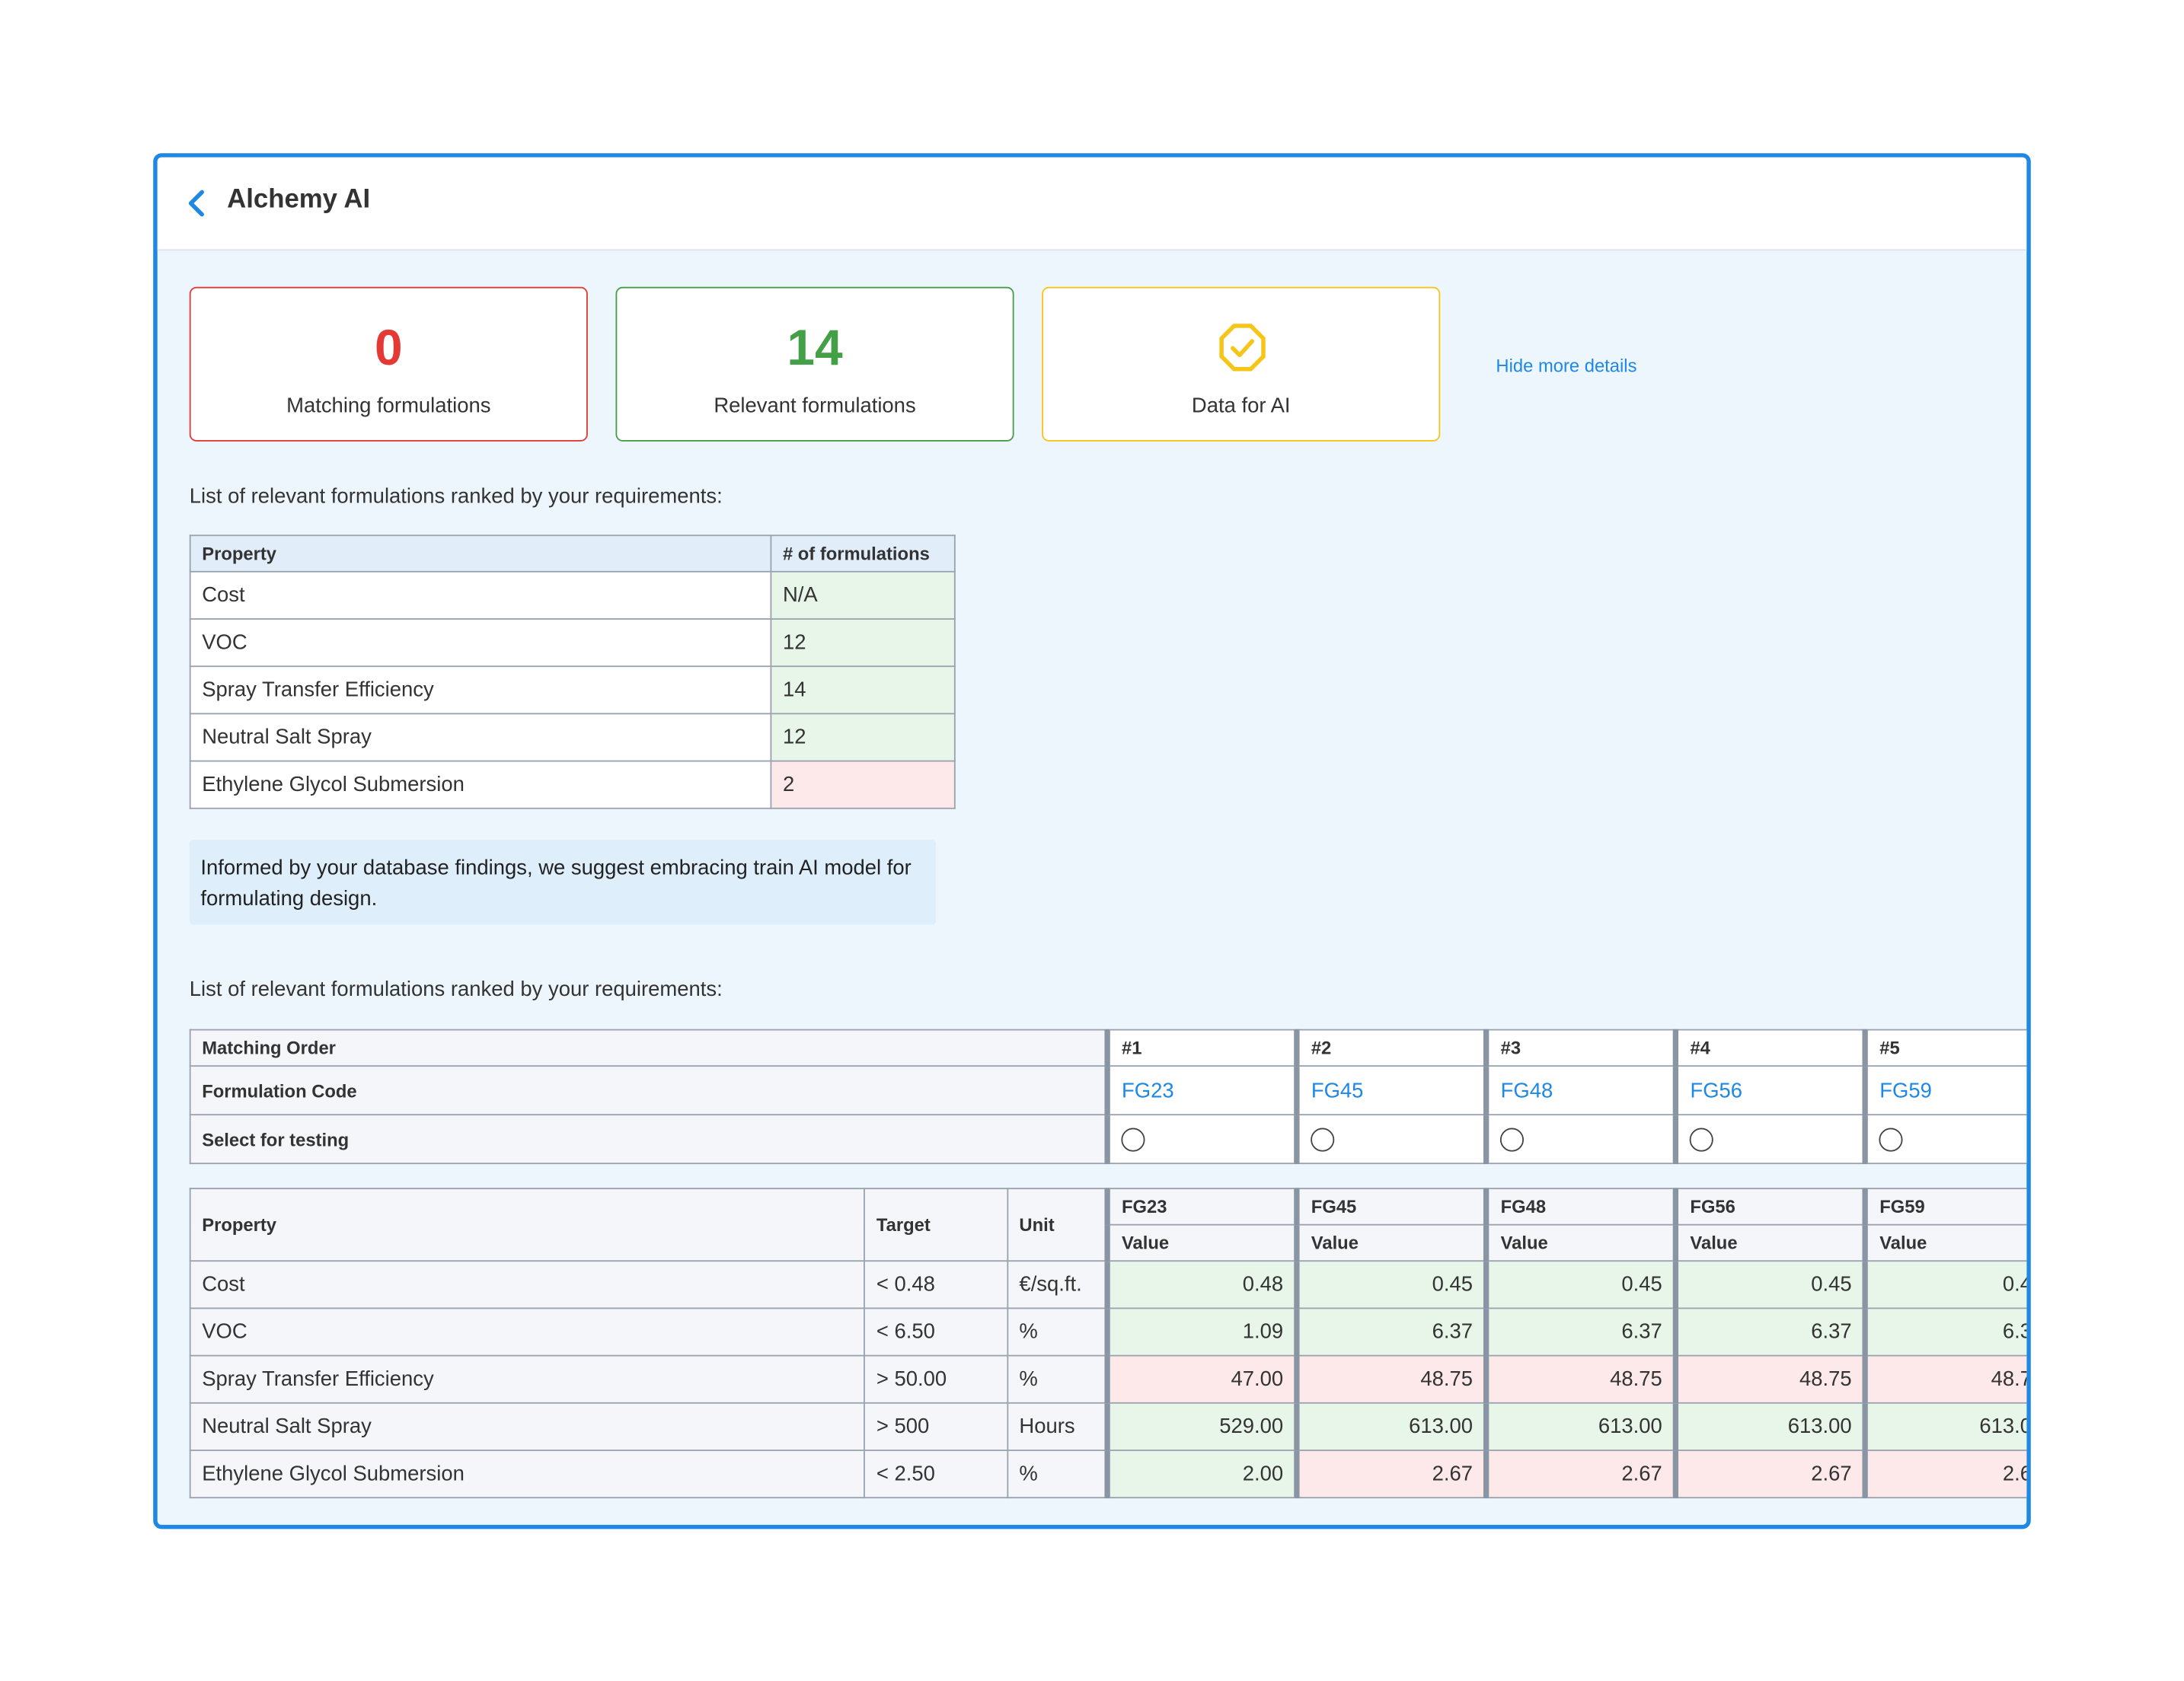  I want to click on unit: Hours, so click(1057, 1427).